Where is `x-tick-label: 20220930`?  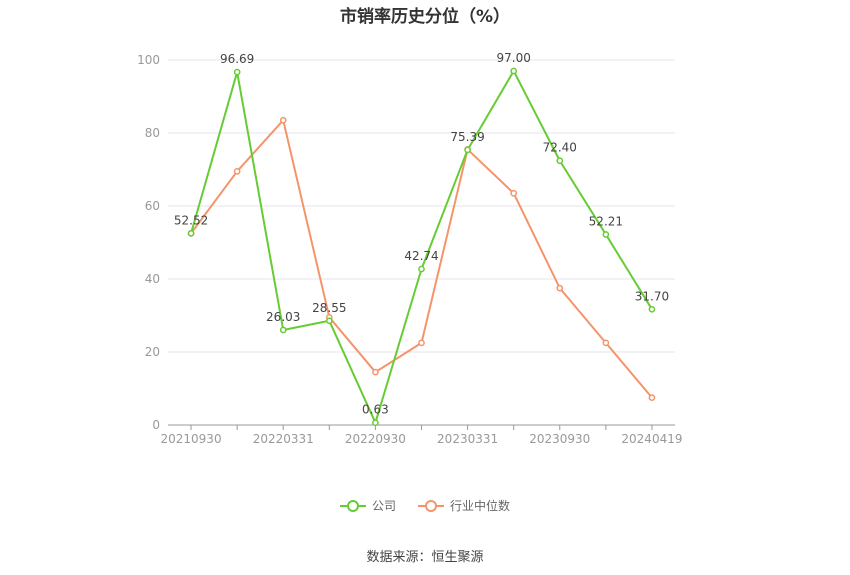 x-tick-label: 20220930 is located at coordinates (375, 439).